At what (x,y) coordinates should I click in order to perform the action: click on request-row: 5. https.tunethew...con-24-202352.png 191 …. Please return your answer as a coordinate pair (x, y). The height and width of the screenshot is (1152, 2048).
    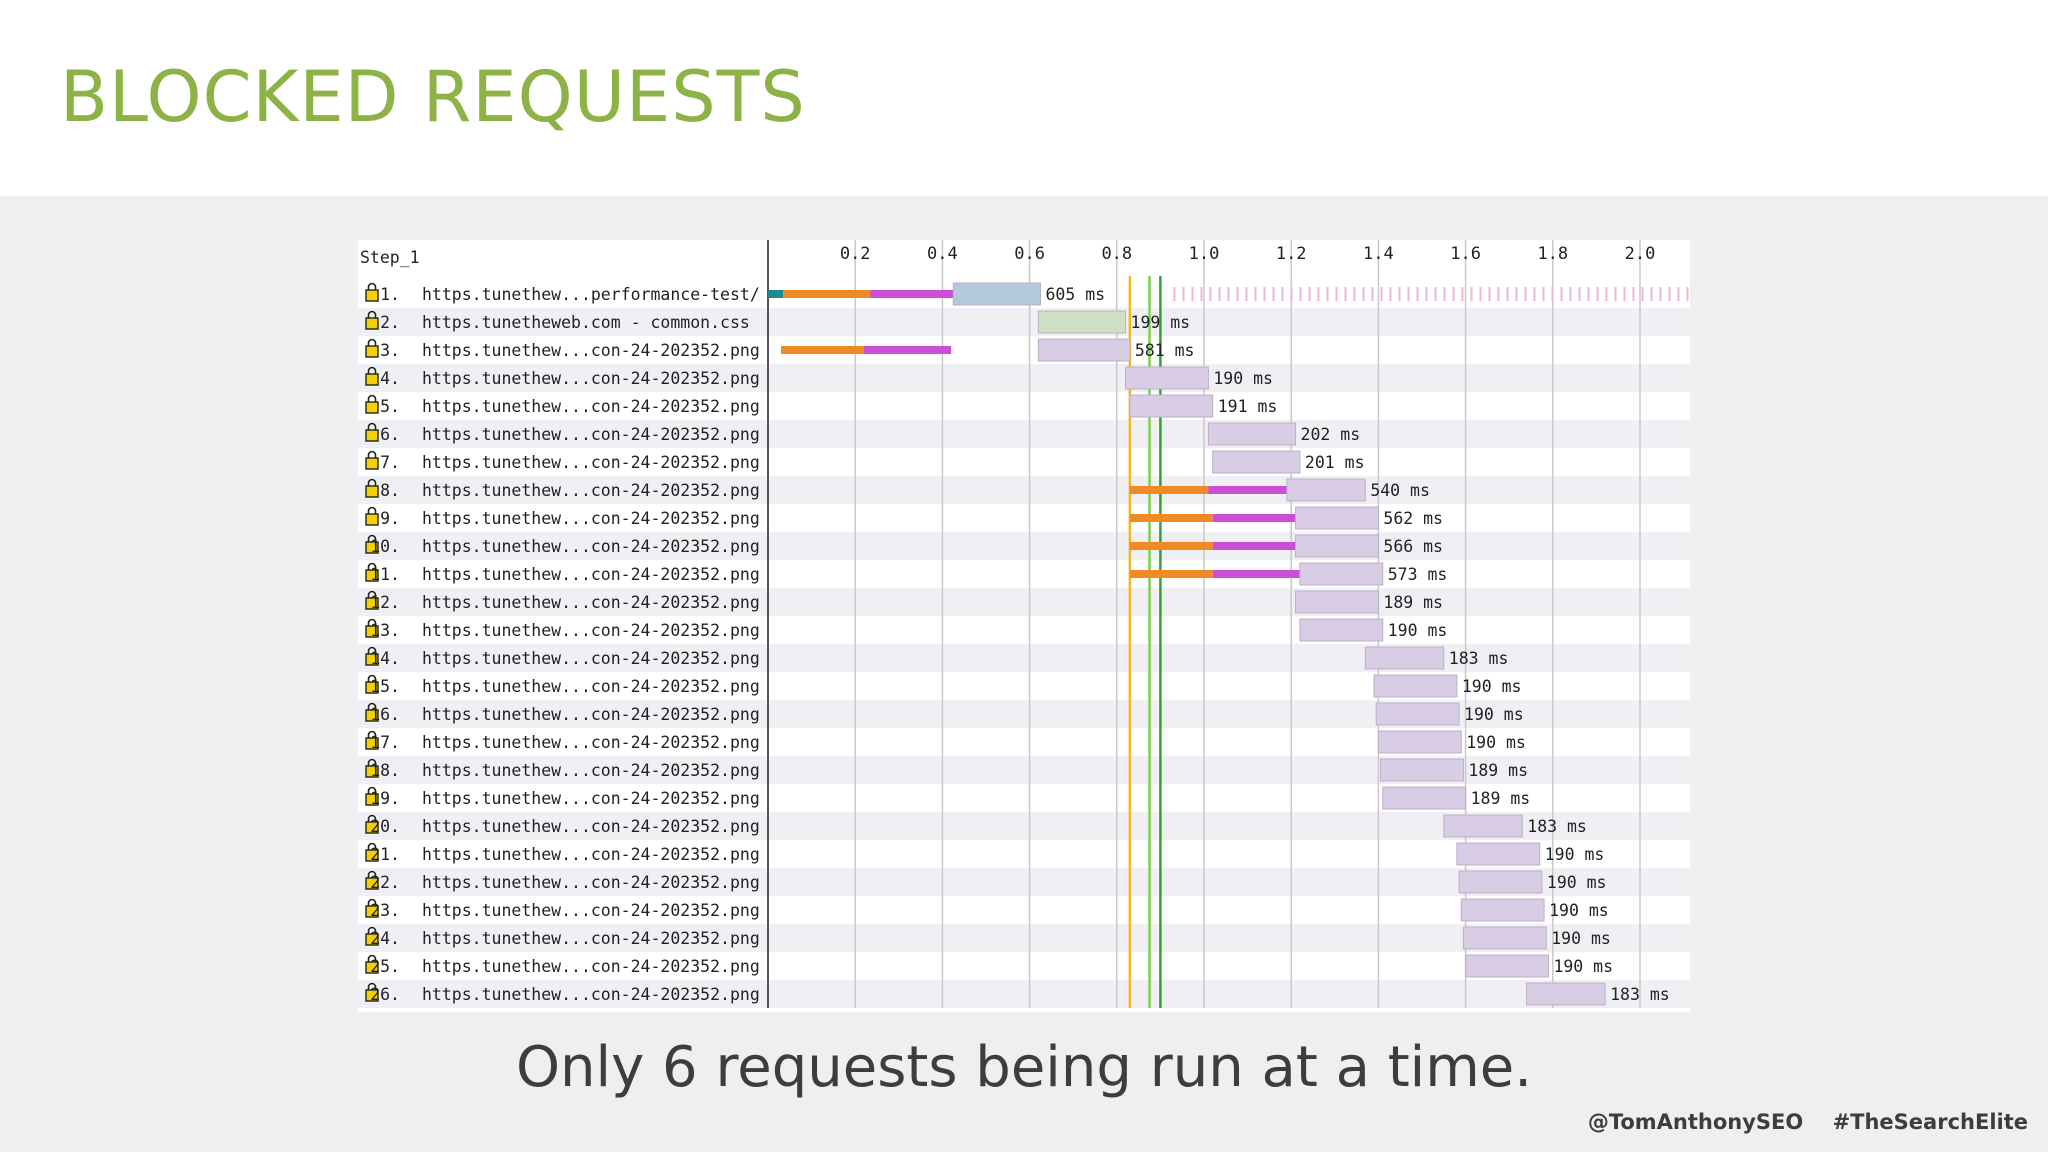
    Looking at the image, I should click on (821, 406).